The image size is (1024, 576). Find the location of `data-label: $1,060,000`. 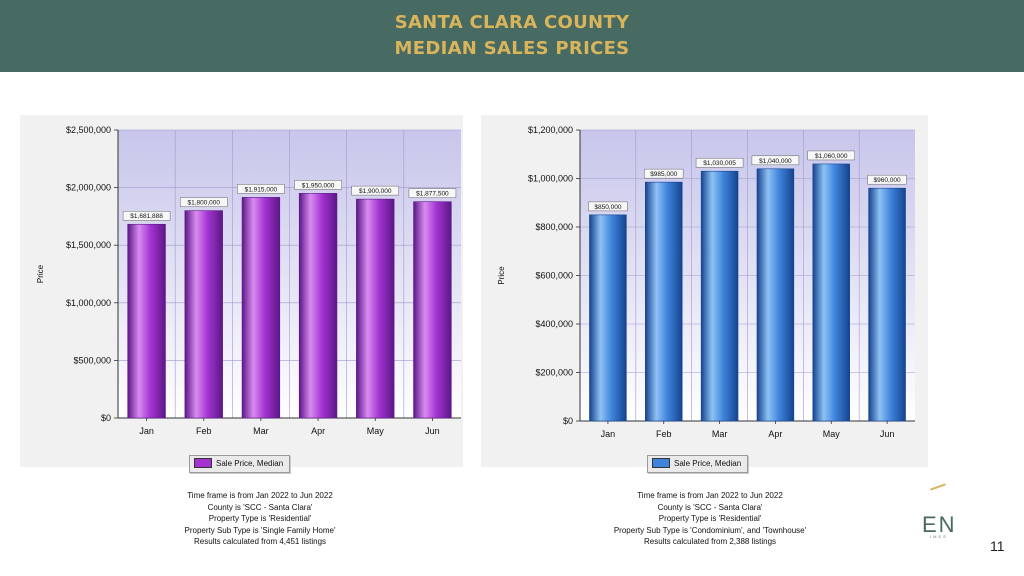

data-label: $1,060,000 is located at coordinates (831, 156).